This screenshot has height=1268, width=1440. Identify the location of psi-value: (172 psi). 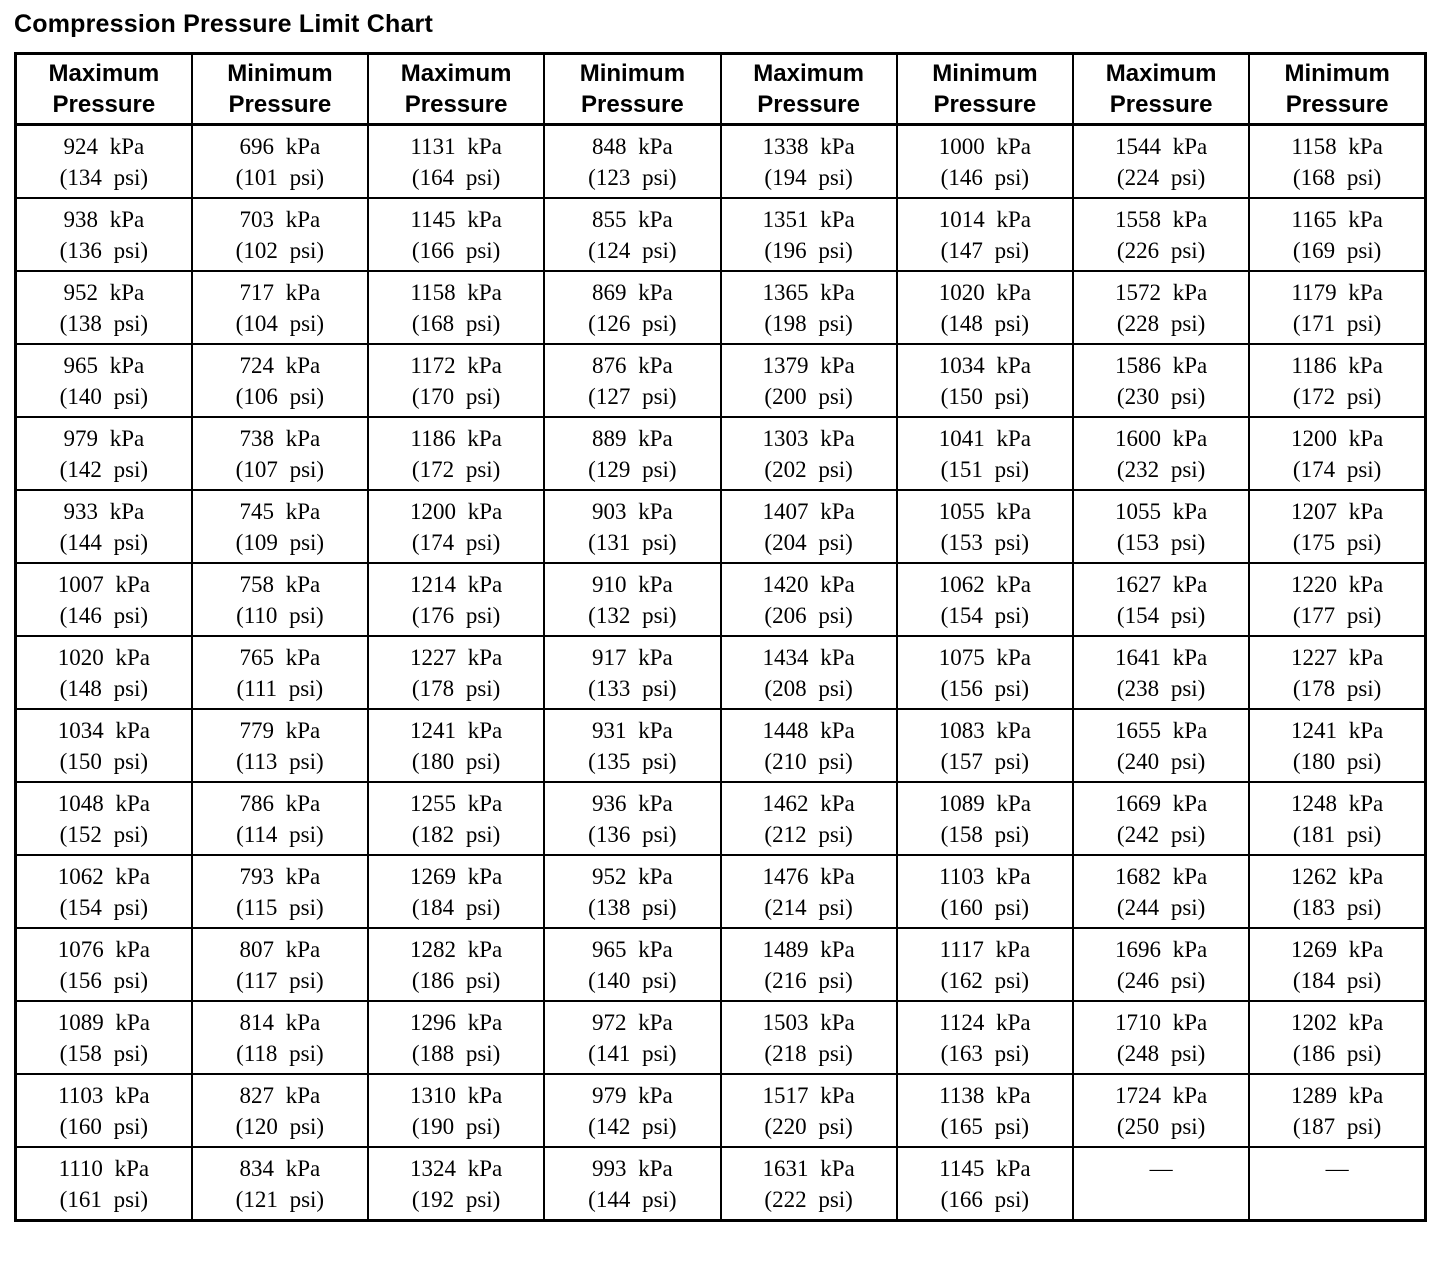
(456, 469).